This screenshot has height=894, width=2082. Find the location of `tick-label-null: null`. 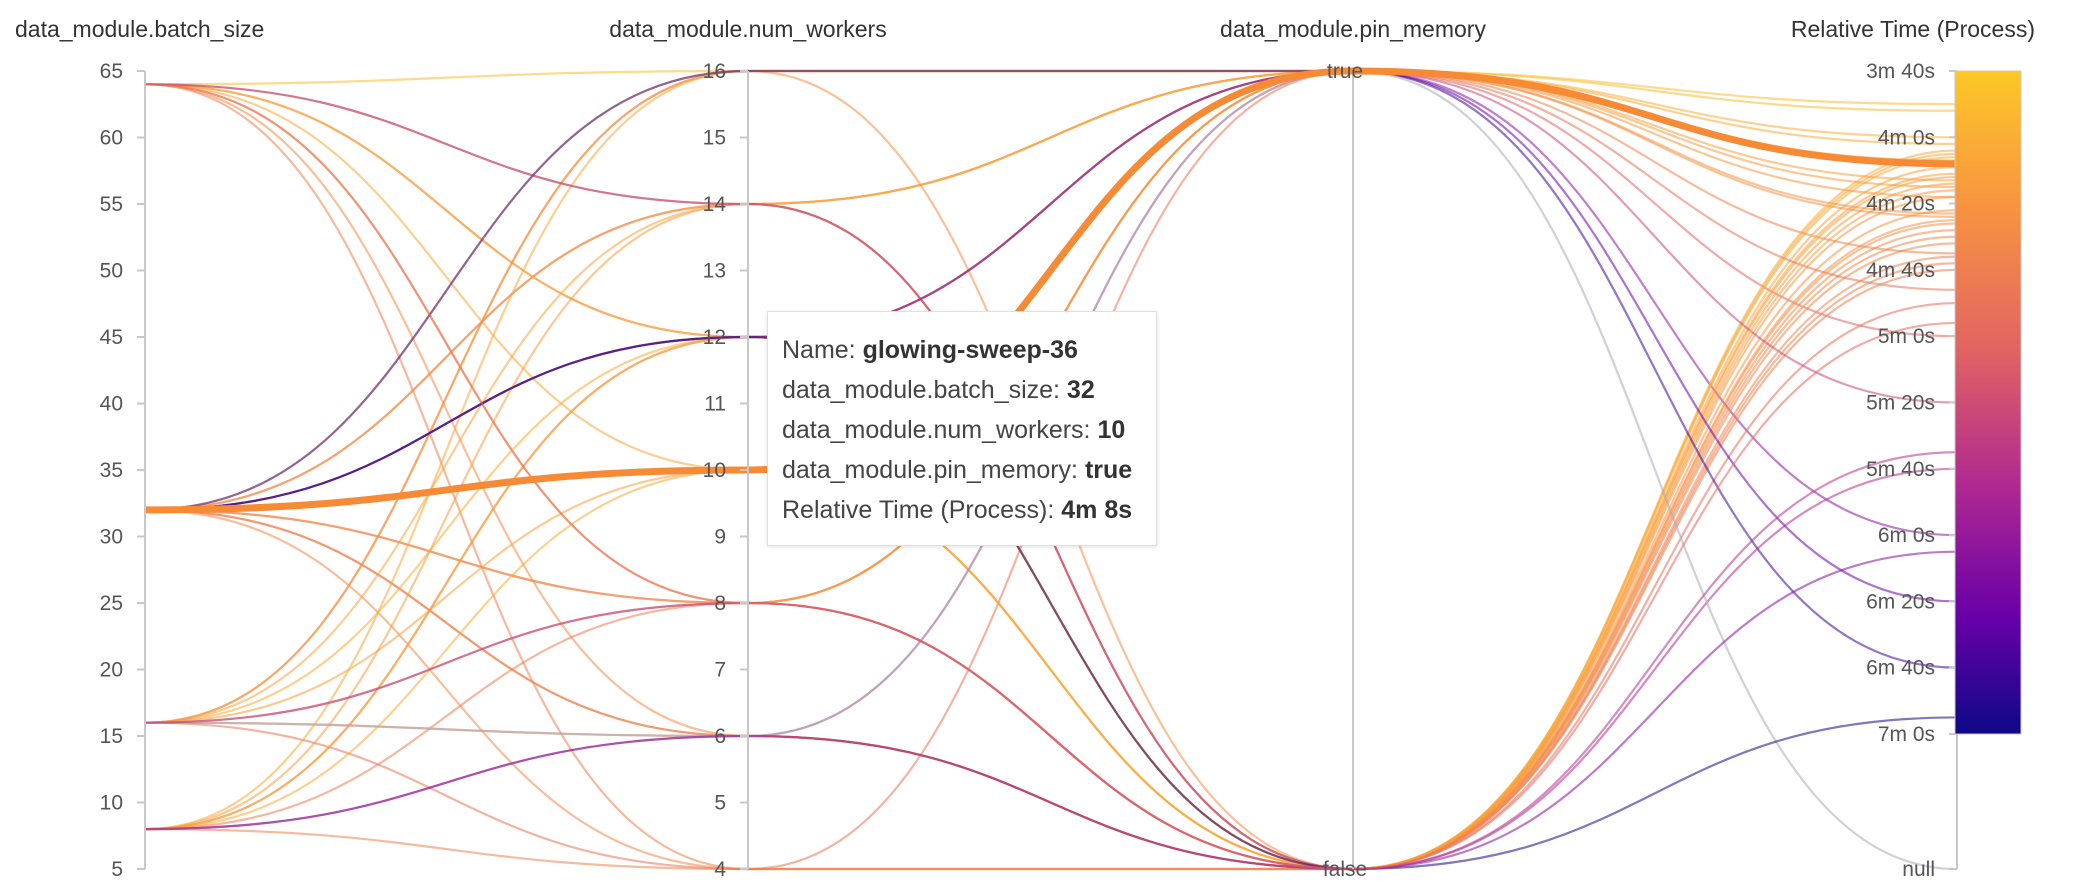

tick-label-null: null is located at coordinates (1918, 869).